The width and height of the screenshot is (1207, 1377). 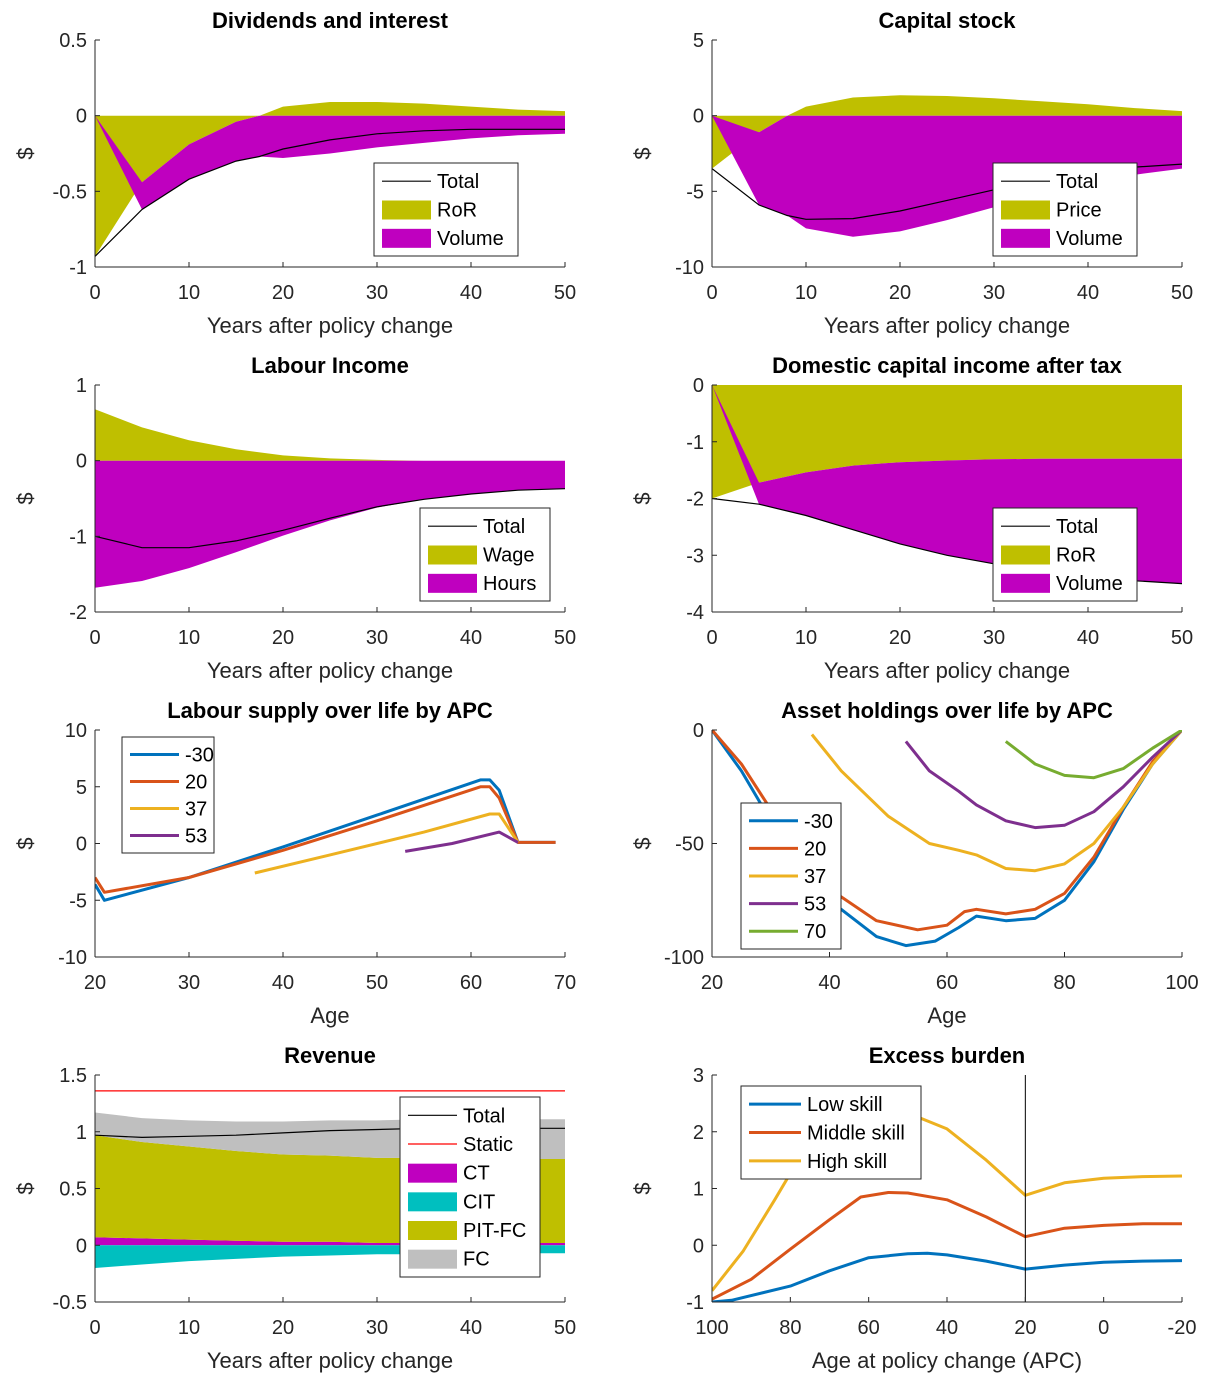 What do you see at coordinates (712, 983) in the screenshot?
I see `chart-6-x-tick-label: 20` at bounding box center [712, 983].